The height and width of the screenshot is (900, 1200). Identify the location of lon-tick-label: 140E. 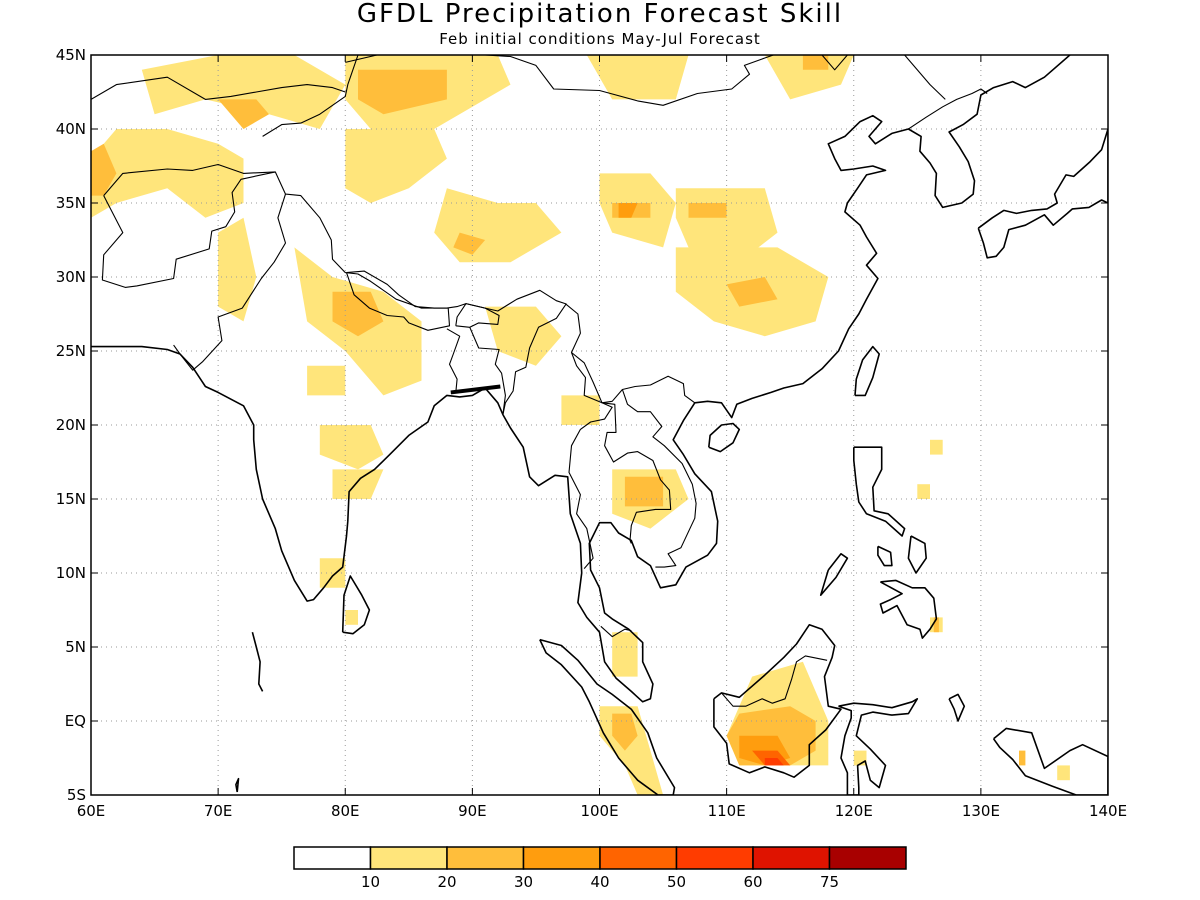
(1108, 811).